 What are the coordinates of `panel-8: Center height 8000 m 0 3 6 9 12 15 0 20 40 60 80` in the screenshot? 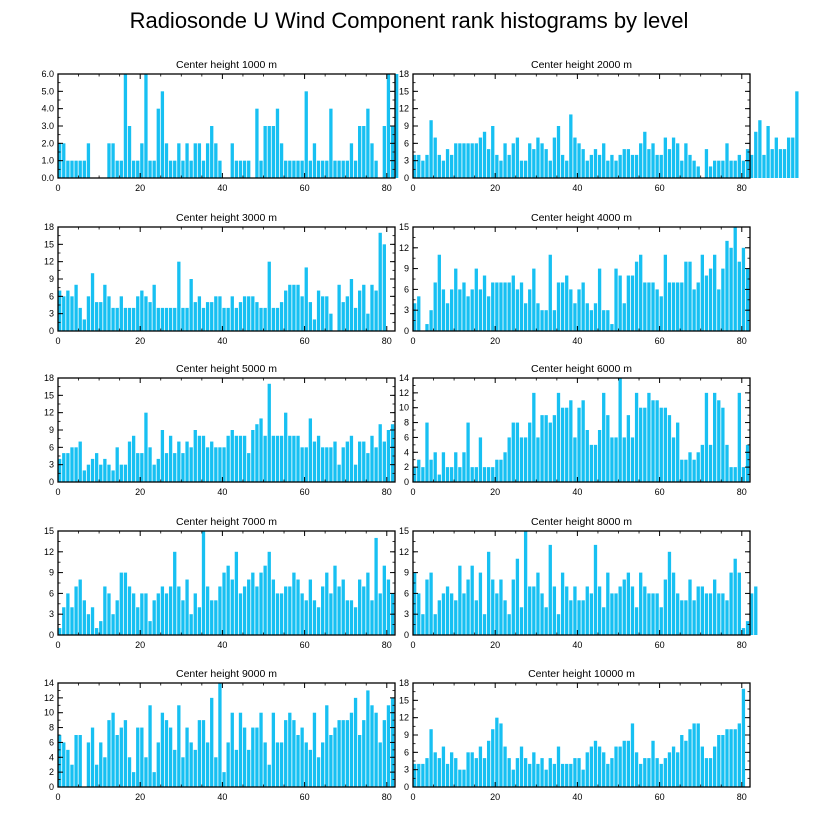 It's located at (578, 583).